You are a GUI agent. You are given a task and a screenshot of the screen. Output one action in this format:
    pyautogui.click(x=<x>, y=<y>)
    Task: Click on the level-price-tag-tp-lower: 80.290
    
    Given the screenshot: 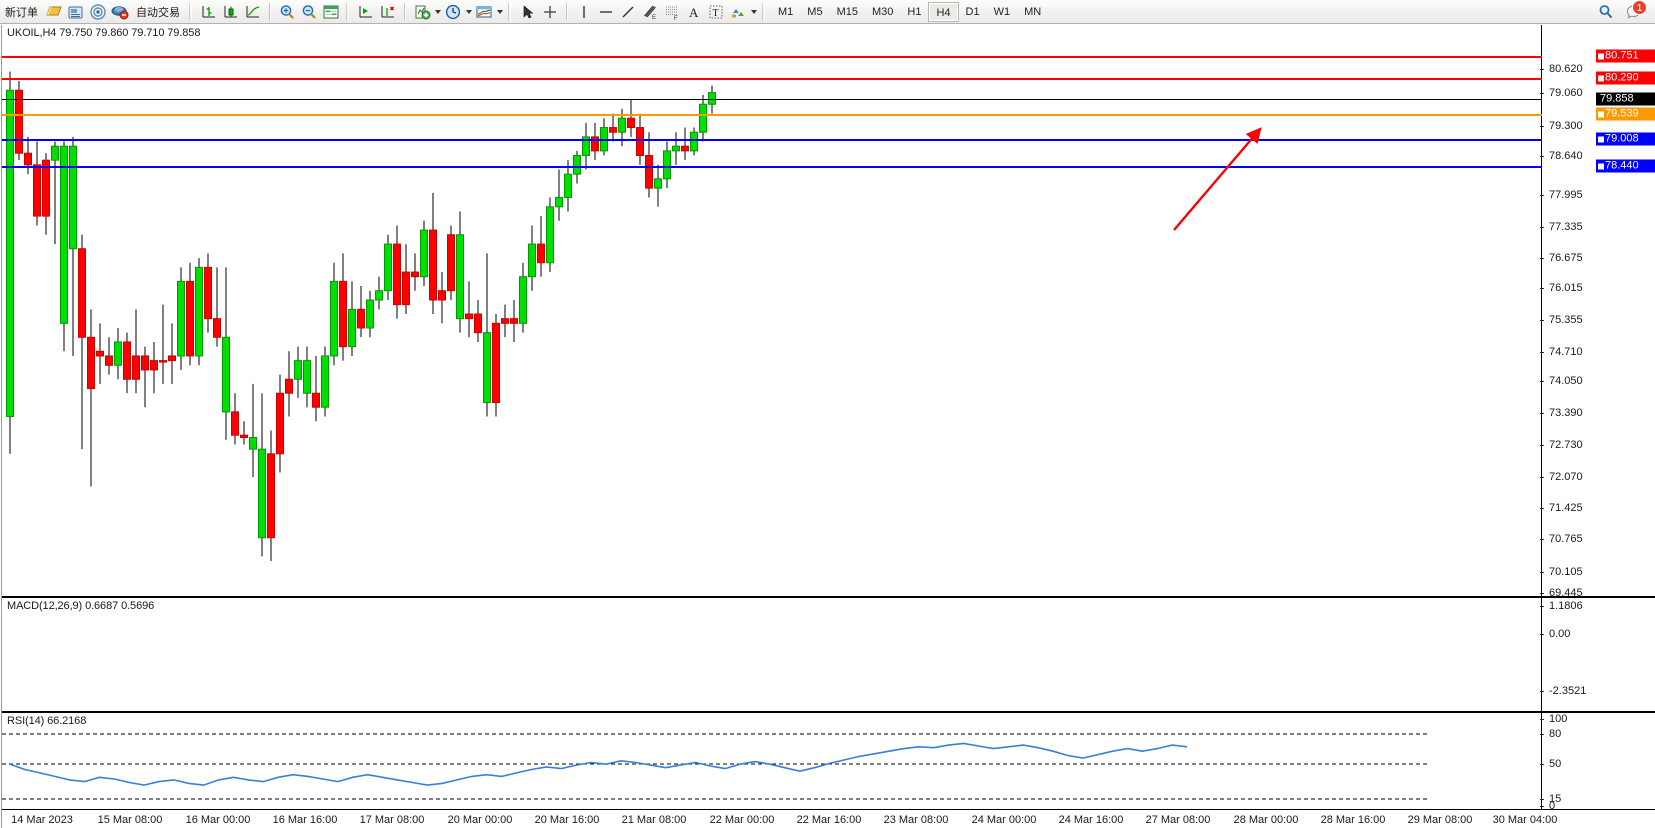 What is the action you would take?
    pyautogui.click(x=1625, y=78)
    